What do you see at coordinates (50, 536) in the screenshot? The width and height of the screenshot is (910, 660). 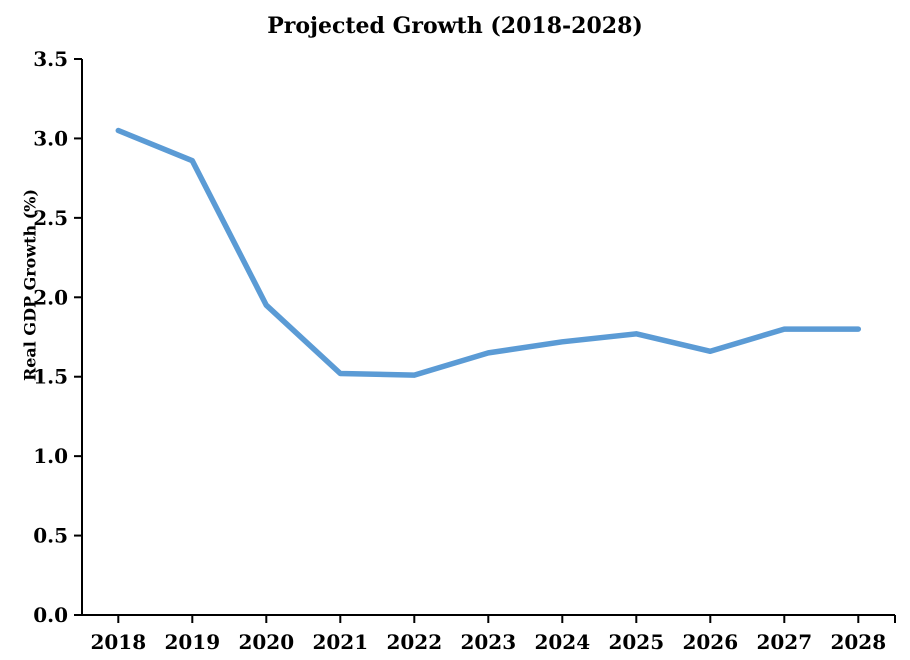 I see `y-axis-tick-label: 0.5` at bounding box center [50, 536].